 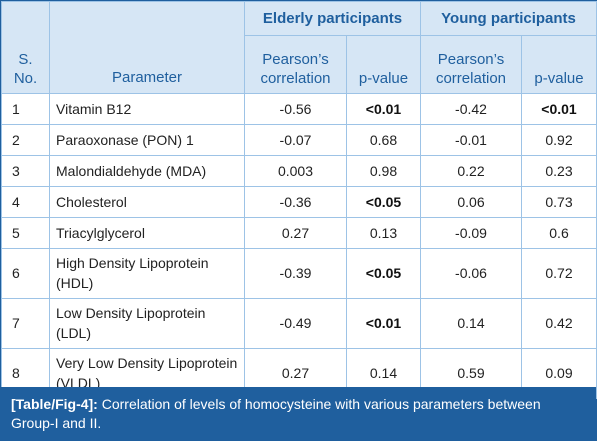 I want to click on cell-sno: 6, so click(x=25, y=273).